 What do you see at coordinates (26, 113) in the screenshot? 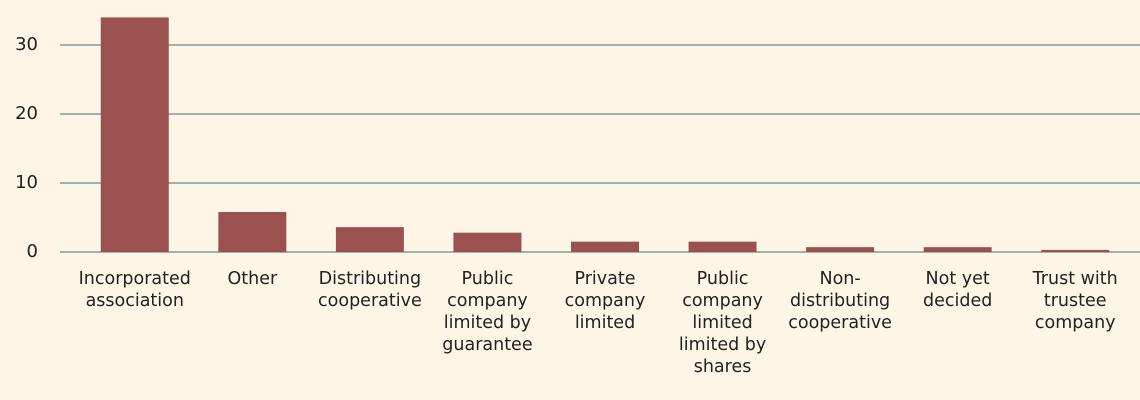
I see `y-tick-label: 20` at bounding box center [26, 113].